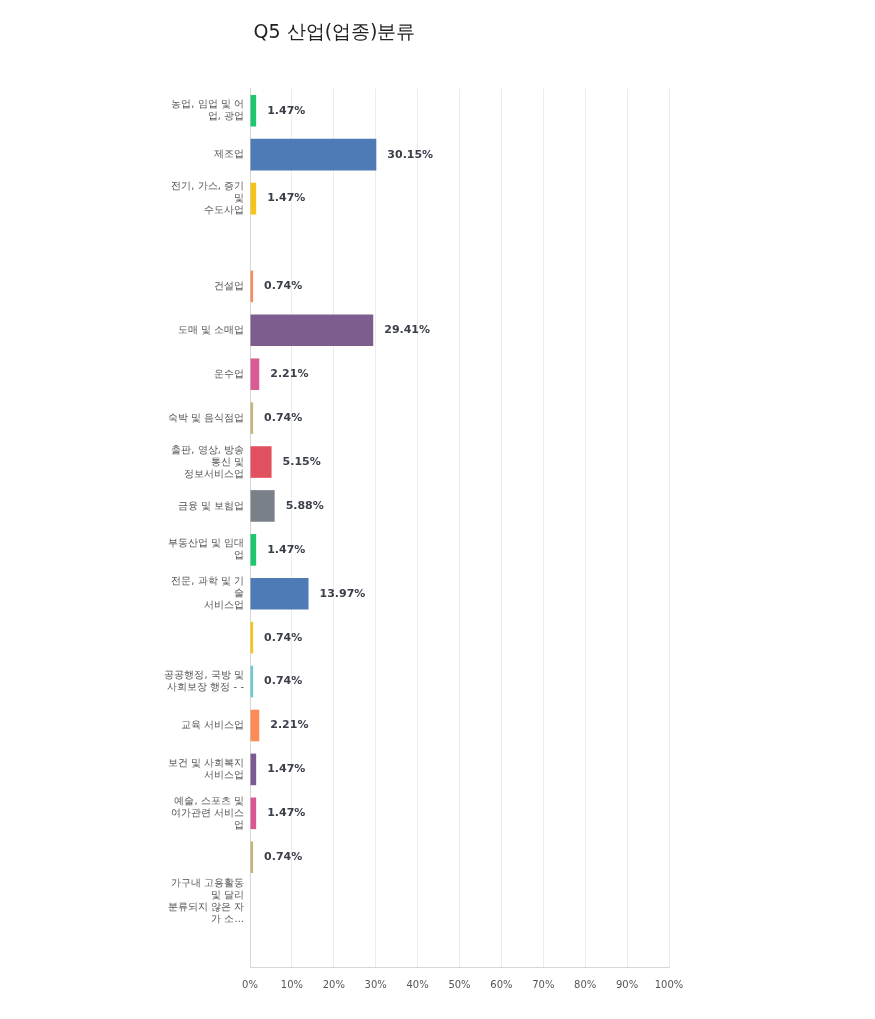  What do you see at coordinates (501, 984) in the screenshot?
I see `x-tick-label: 60%` at bounding box center [501, 984].